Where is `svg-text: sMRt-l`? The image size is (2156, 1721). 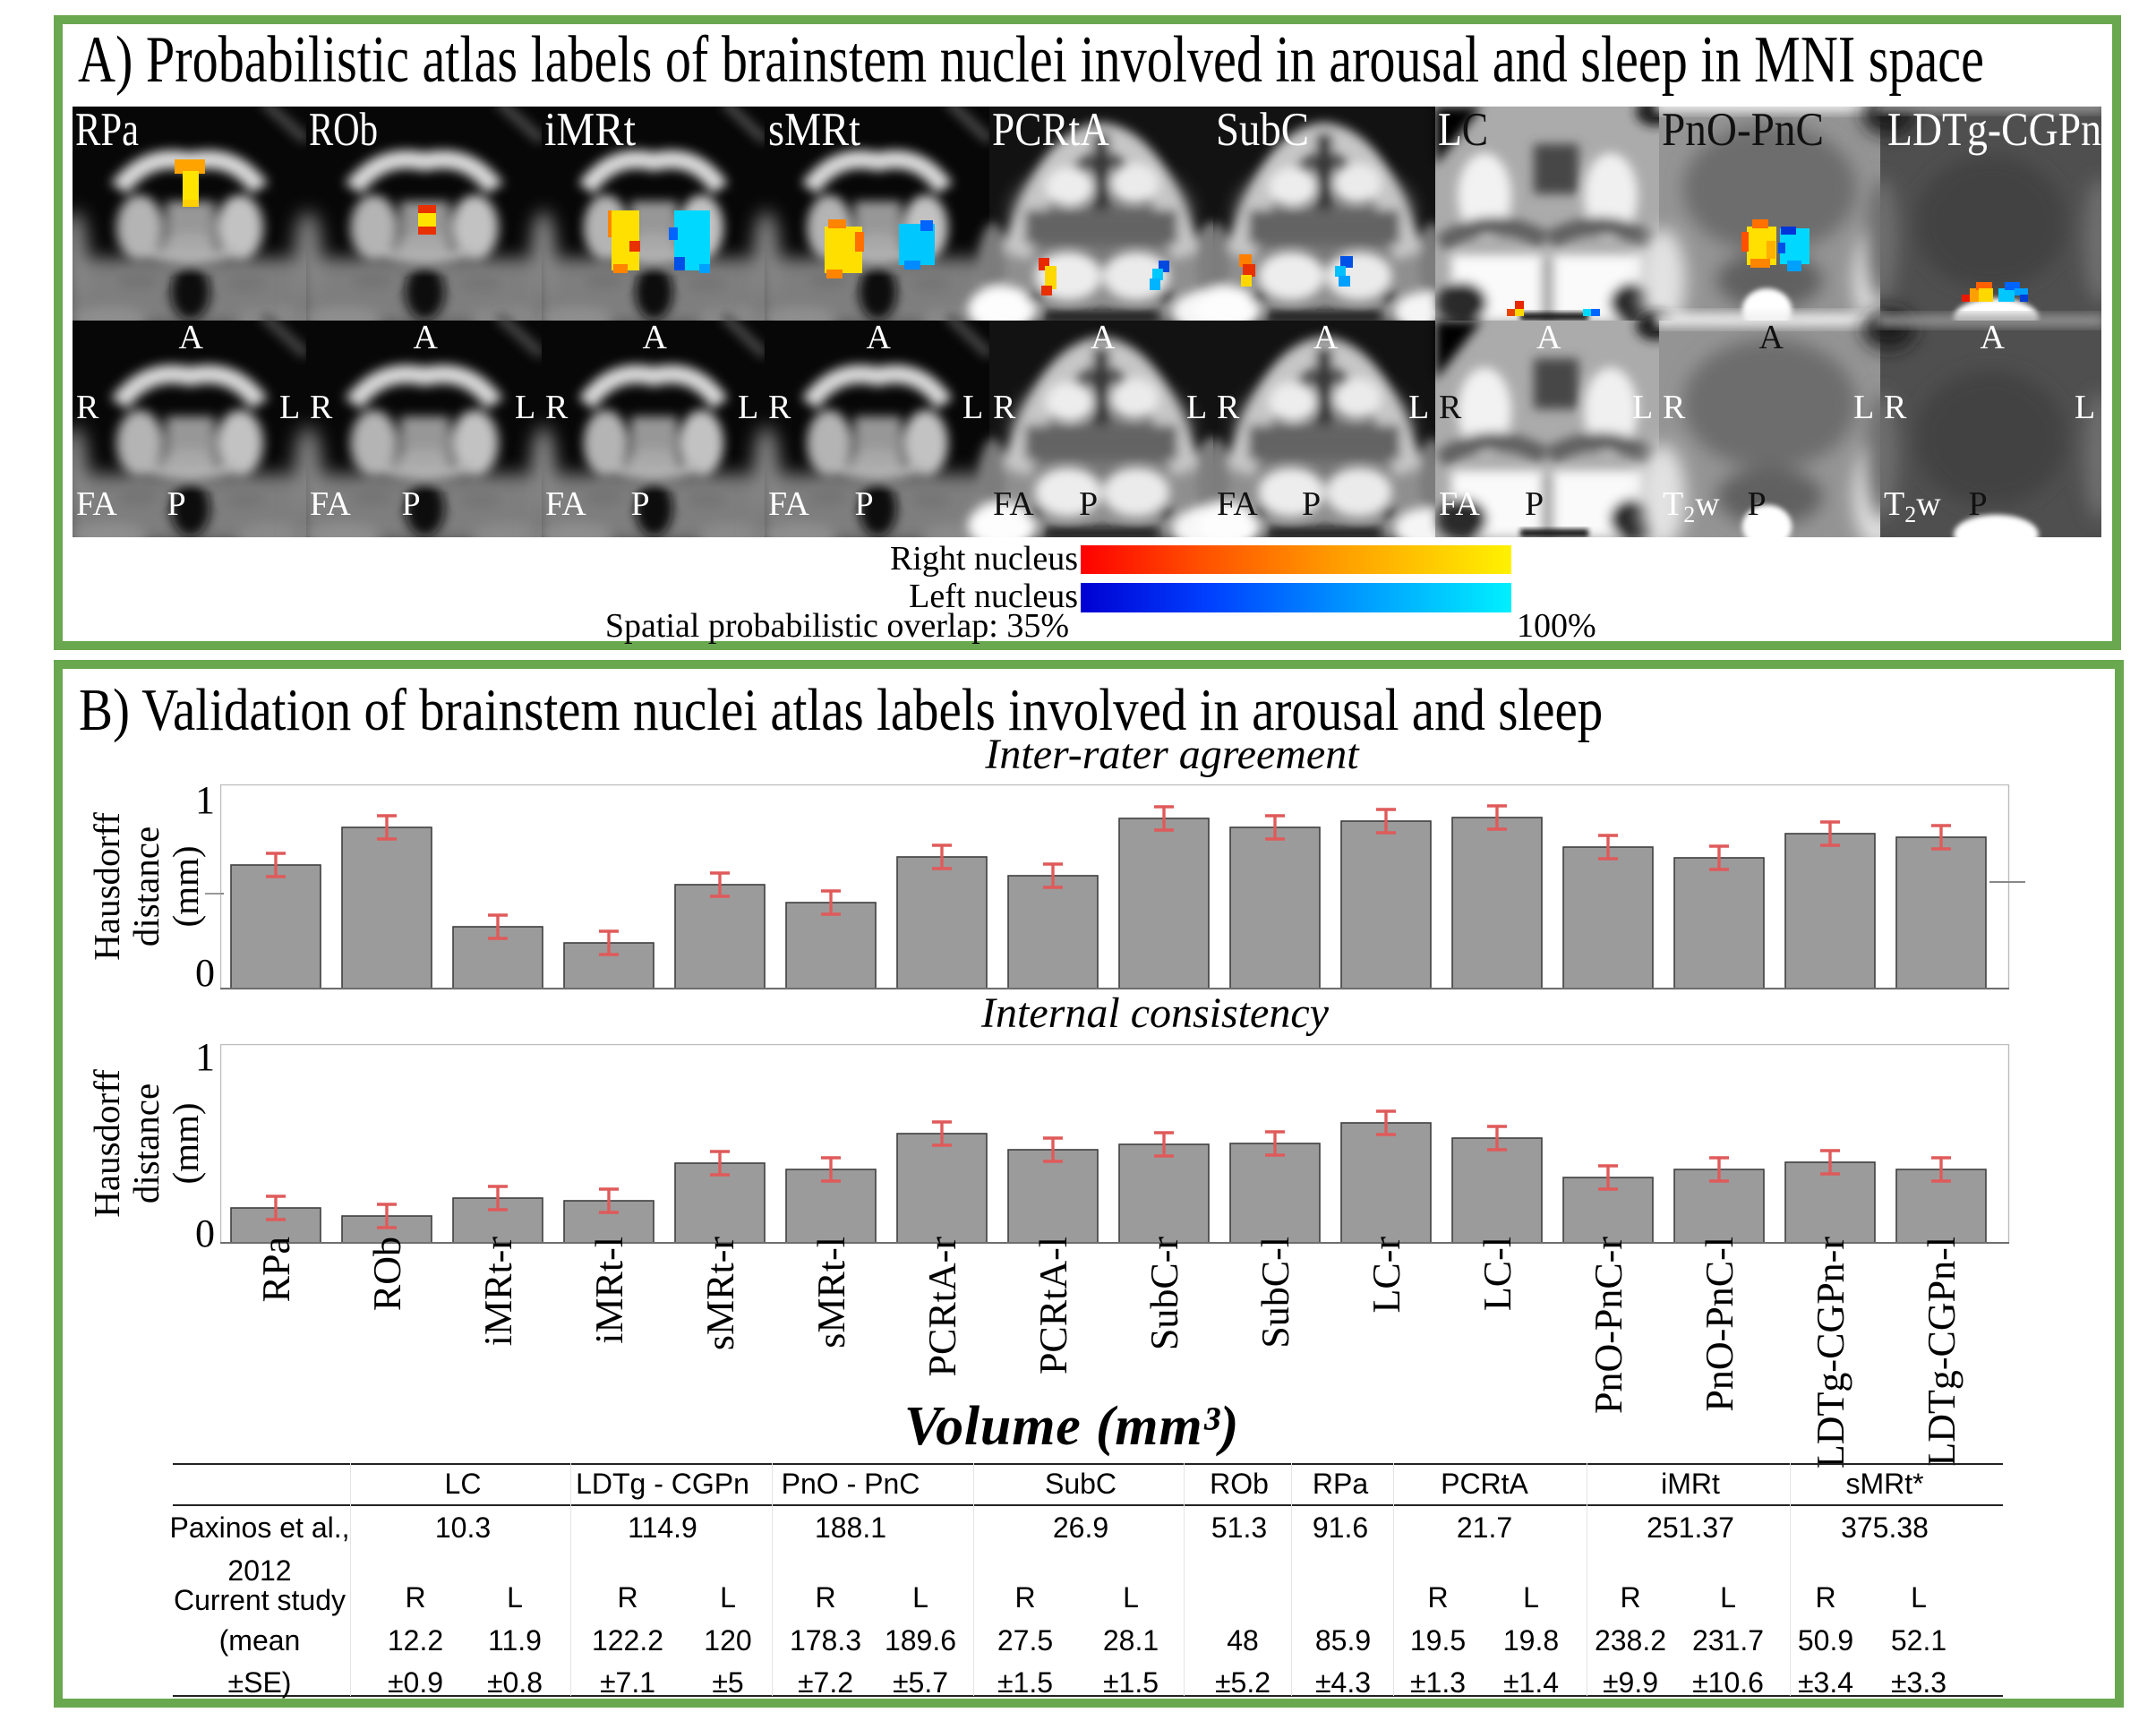
svg-text: sMRt-l is located at coordinates (831, 1293).